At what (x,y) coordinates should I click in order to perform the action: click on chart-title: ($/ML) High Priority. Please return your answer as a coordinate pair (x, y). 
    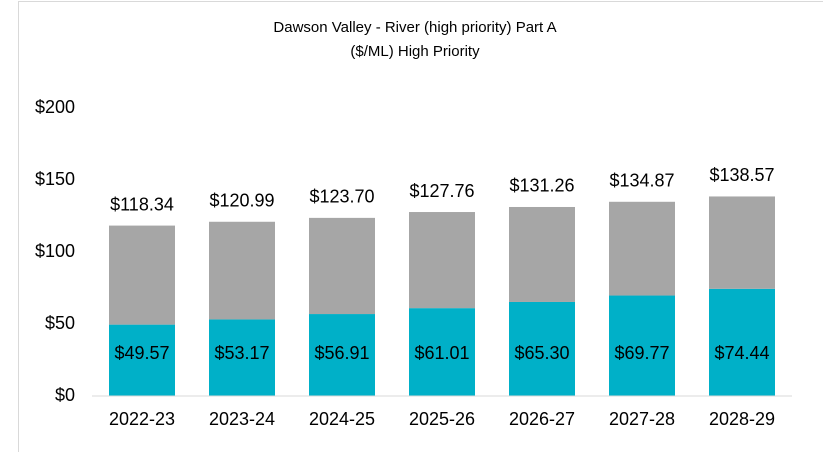
    Looking at the image, I should click on (415, 51).